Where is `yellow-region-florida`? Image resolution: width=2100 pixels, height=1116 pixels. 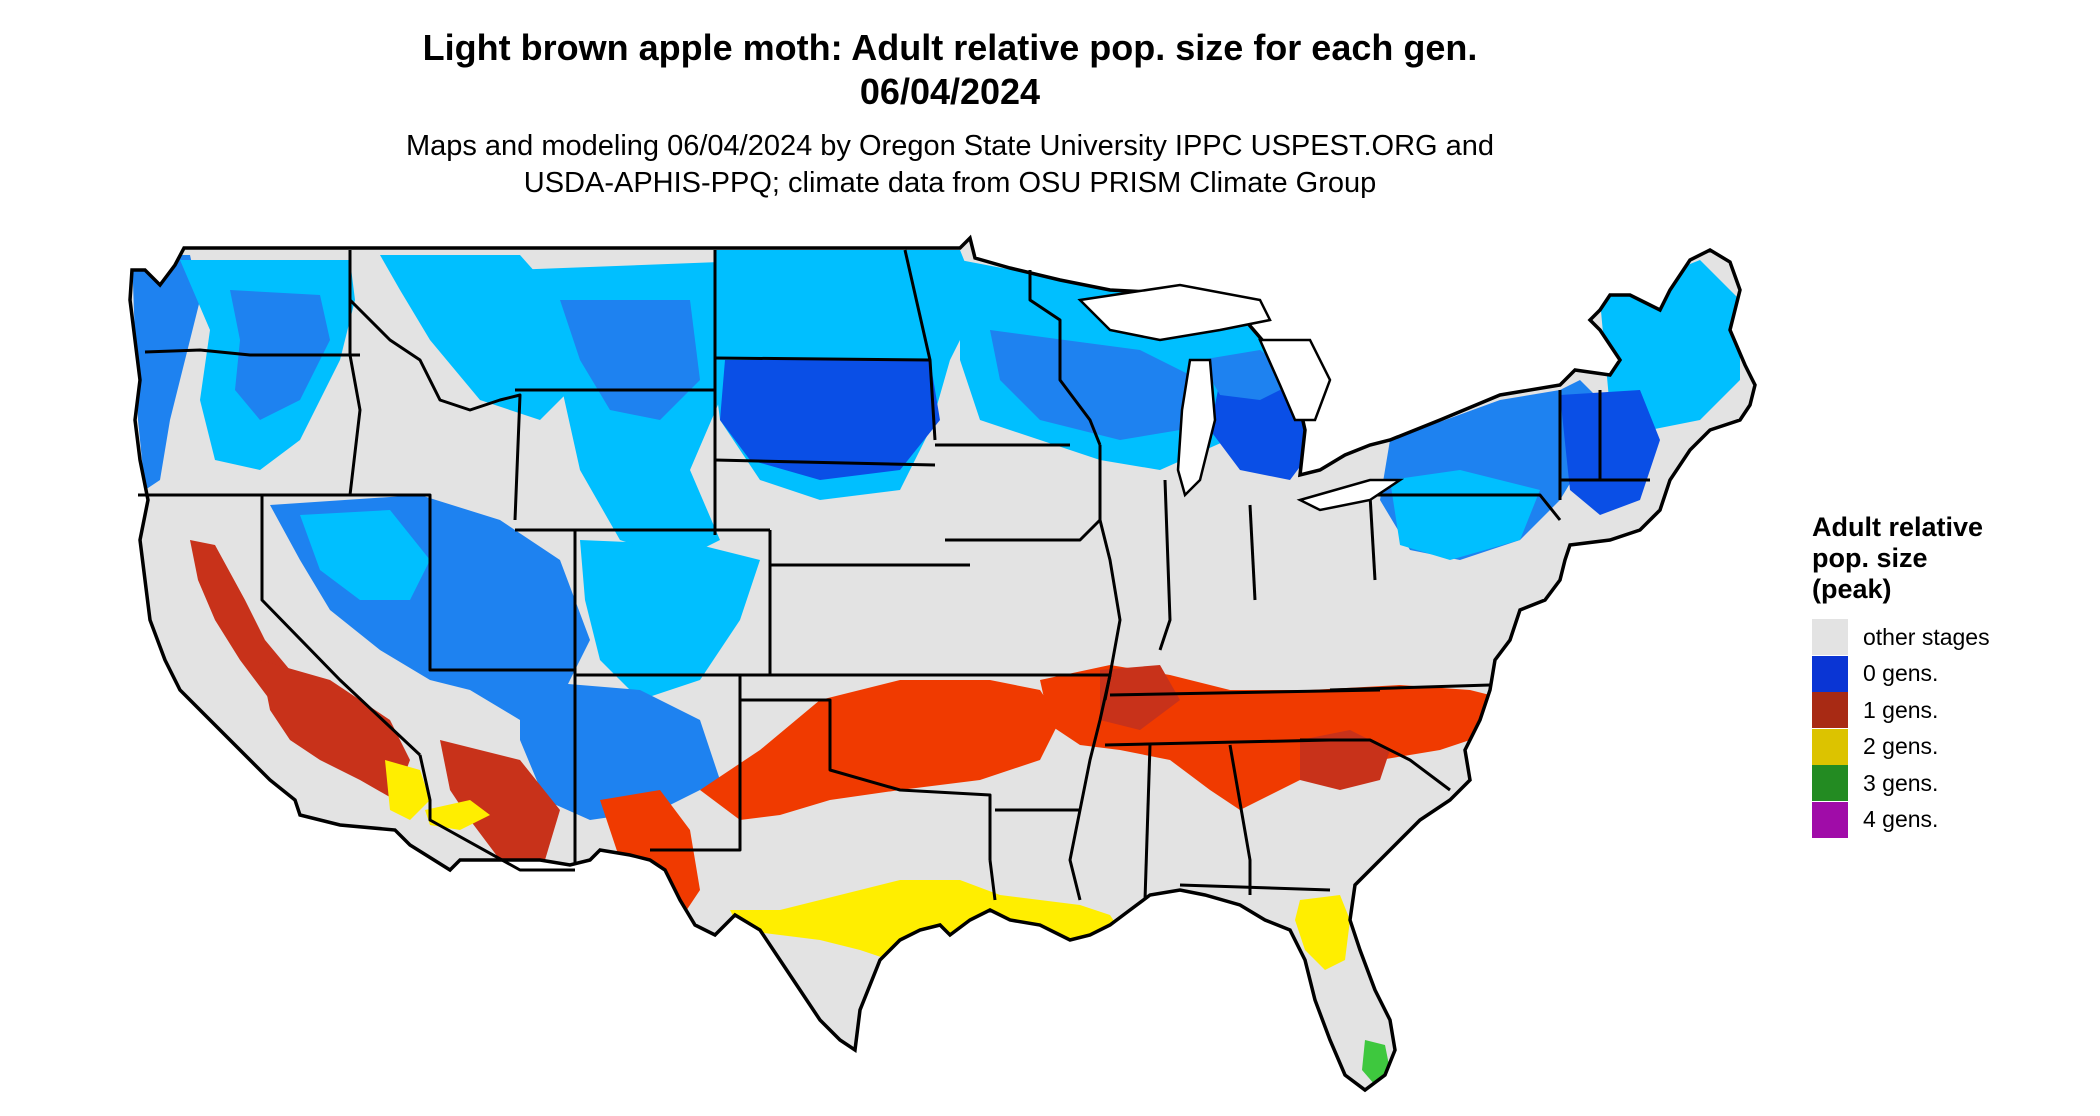 yellow-region-florida is located at coordinates (1322, 932).